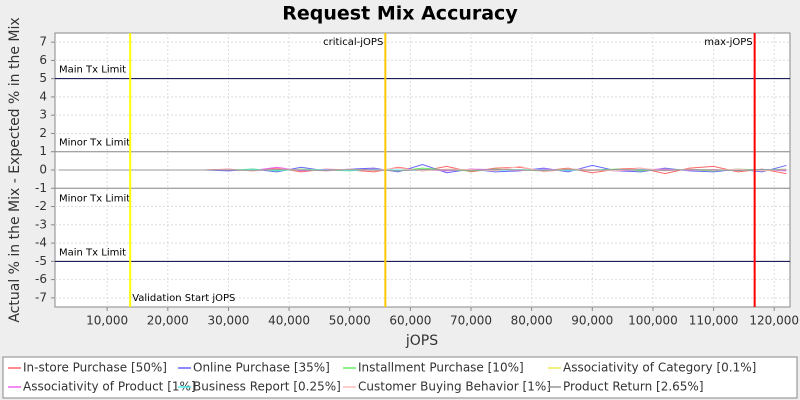 The height and width of the screenshot is (400, 800). Describe the element at coordinates (41, 224) in the screenshot. I see `y-tick-label: -3` at that location.